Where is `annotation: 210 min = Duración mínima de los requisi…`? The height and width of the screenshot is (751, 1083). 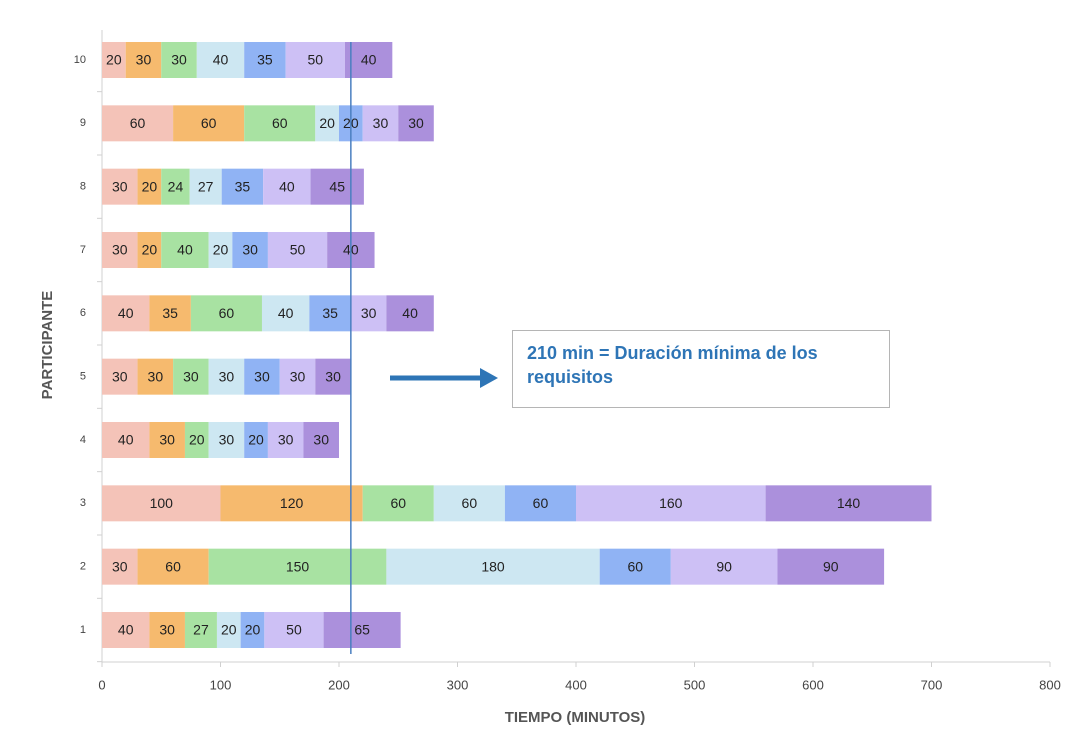
annotation: 210 min = Duración mínima de los requisi… is located at coordinates (701, 369).